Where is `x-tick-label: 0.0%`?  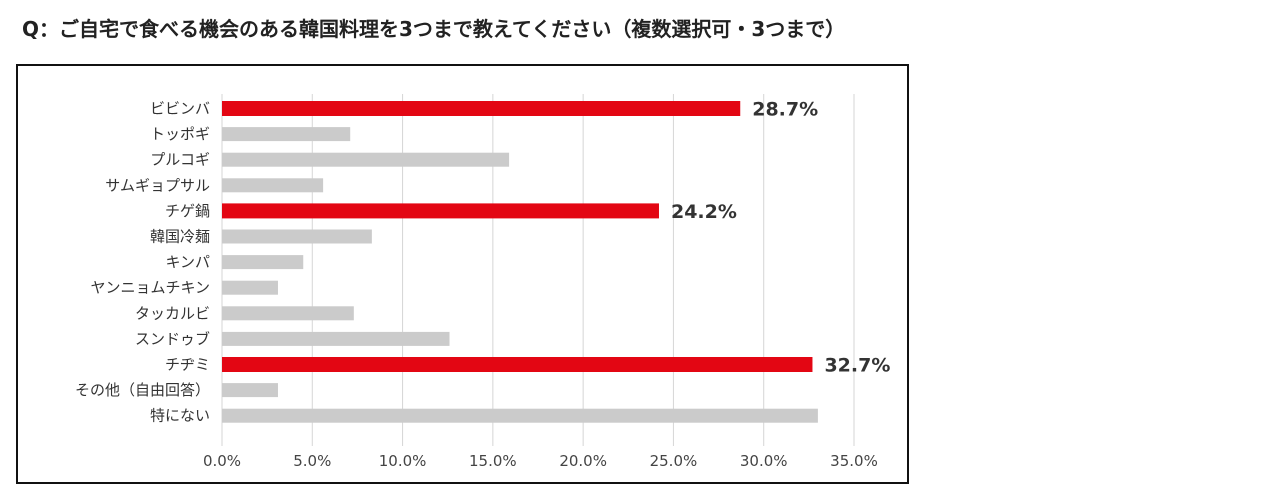
x-tick-label: 0.0% is located at coordinates (222, 461).